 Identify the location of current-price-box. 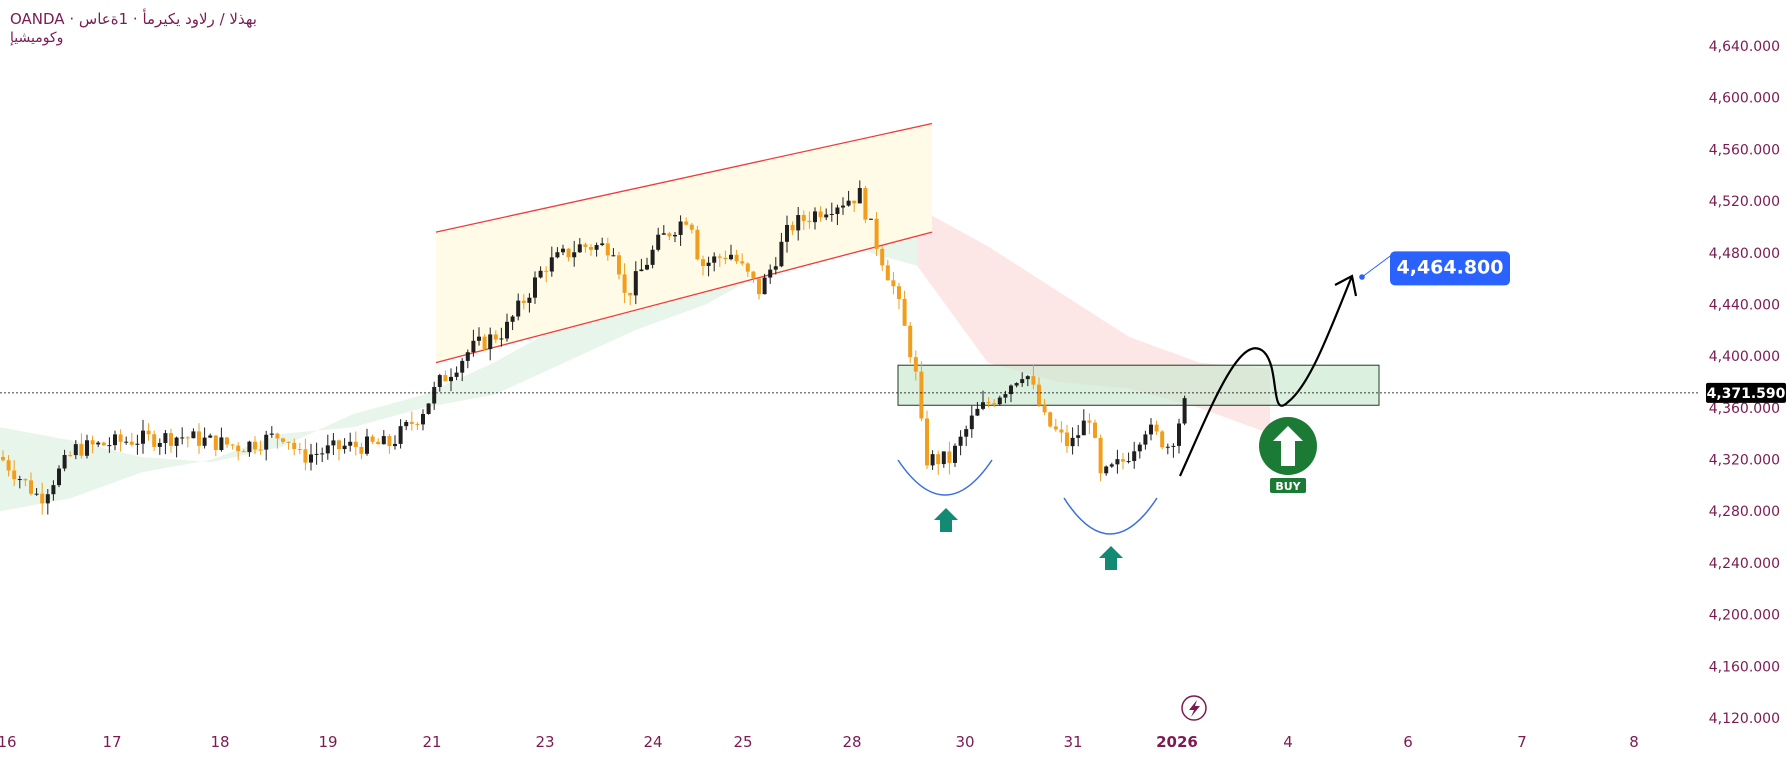
(1746, 392).